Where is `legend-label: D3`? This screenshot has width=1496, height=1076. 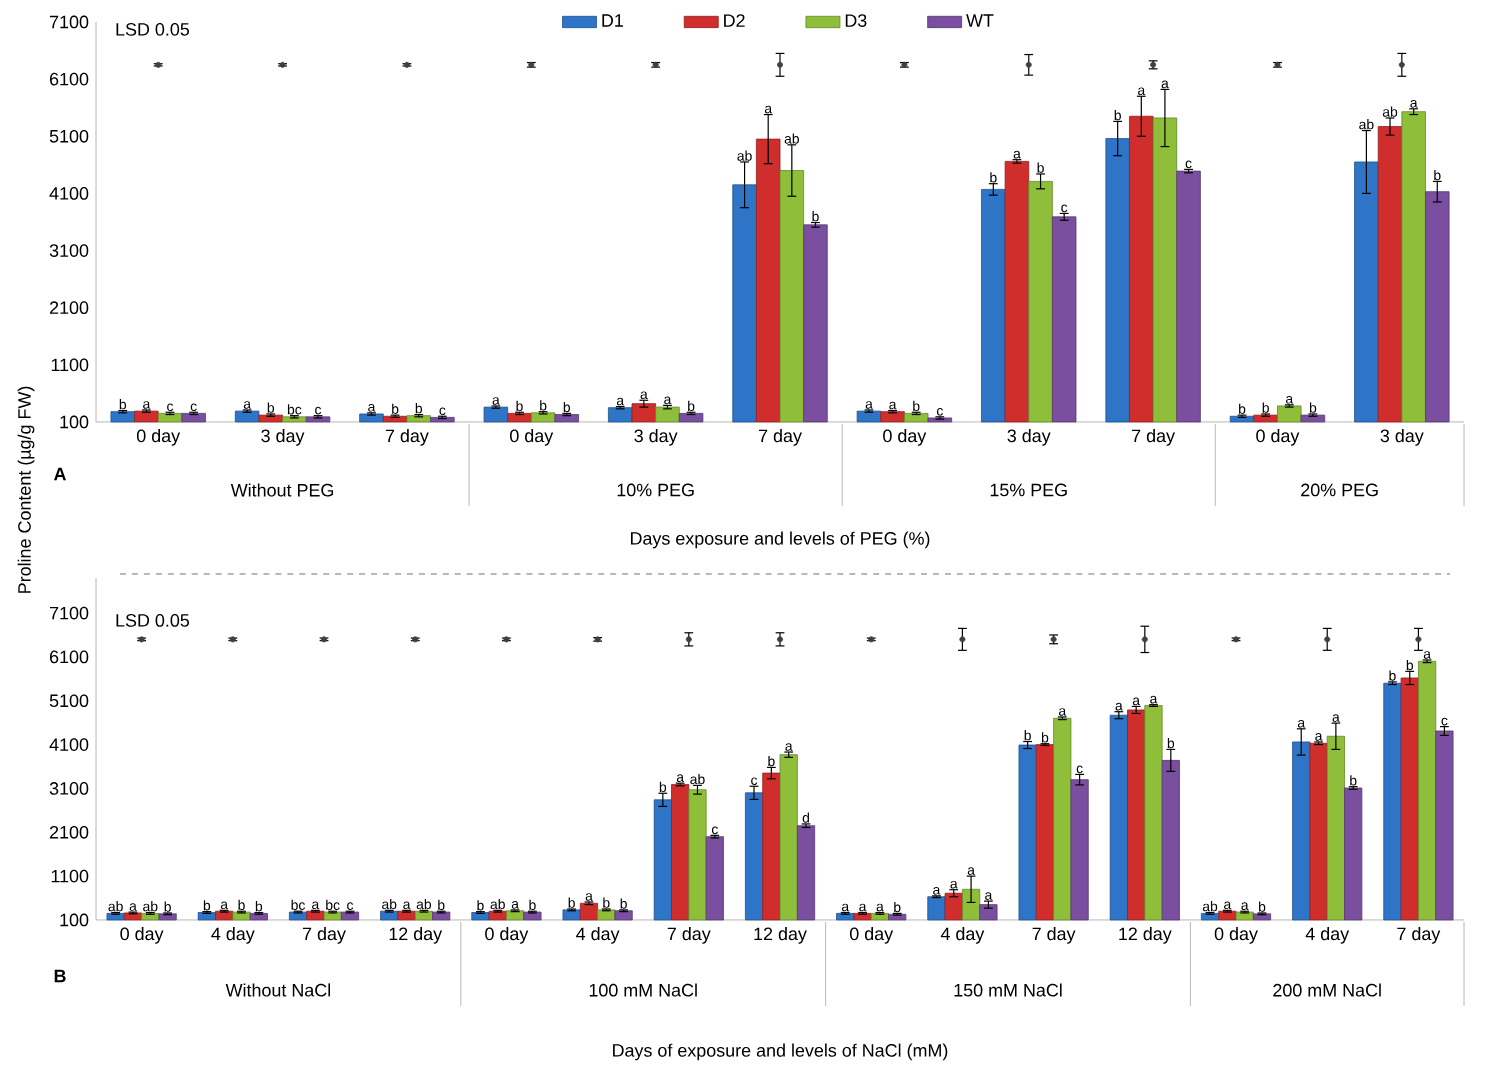
legend-label: D3 is located at coordinates (856, 20).